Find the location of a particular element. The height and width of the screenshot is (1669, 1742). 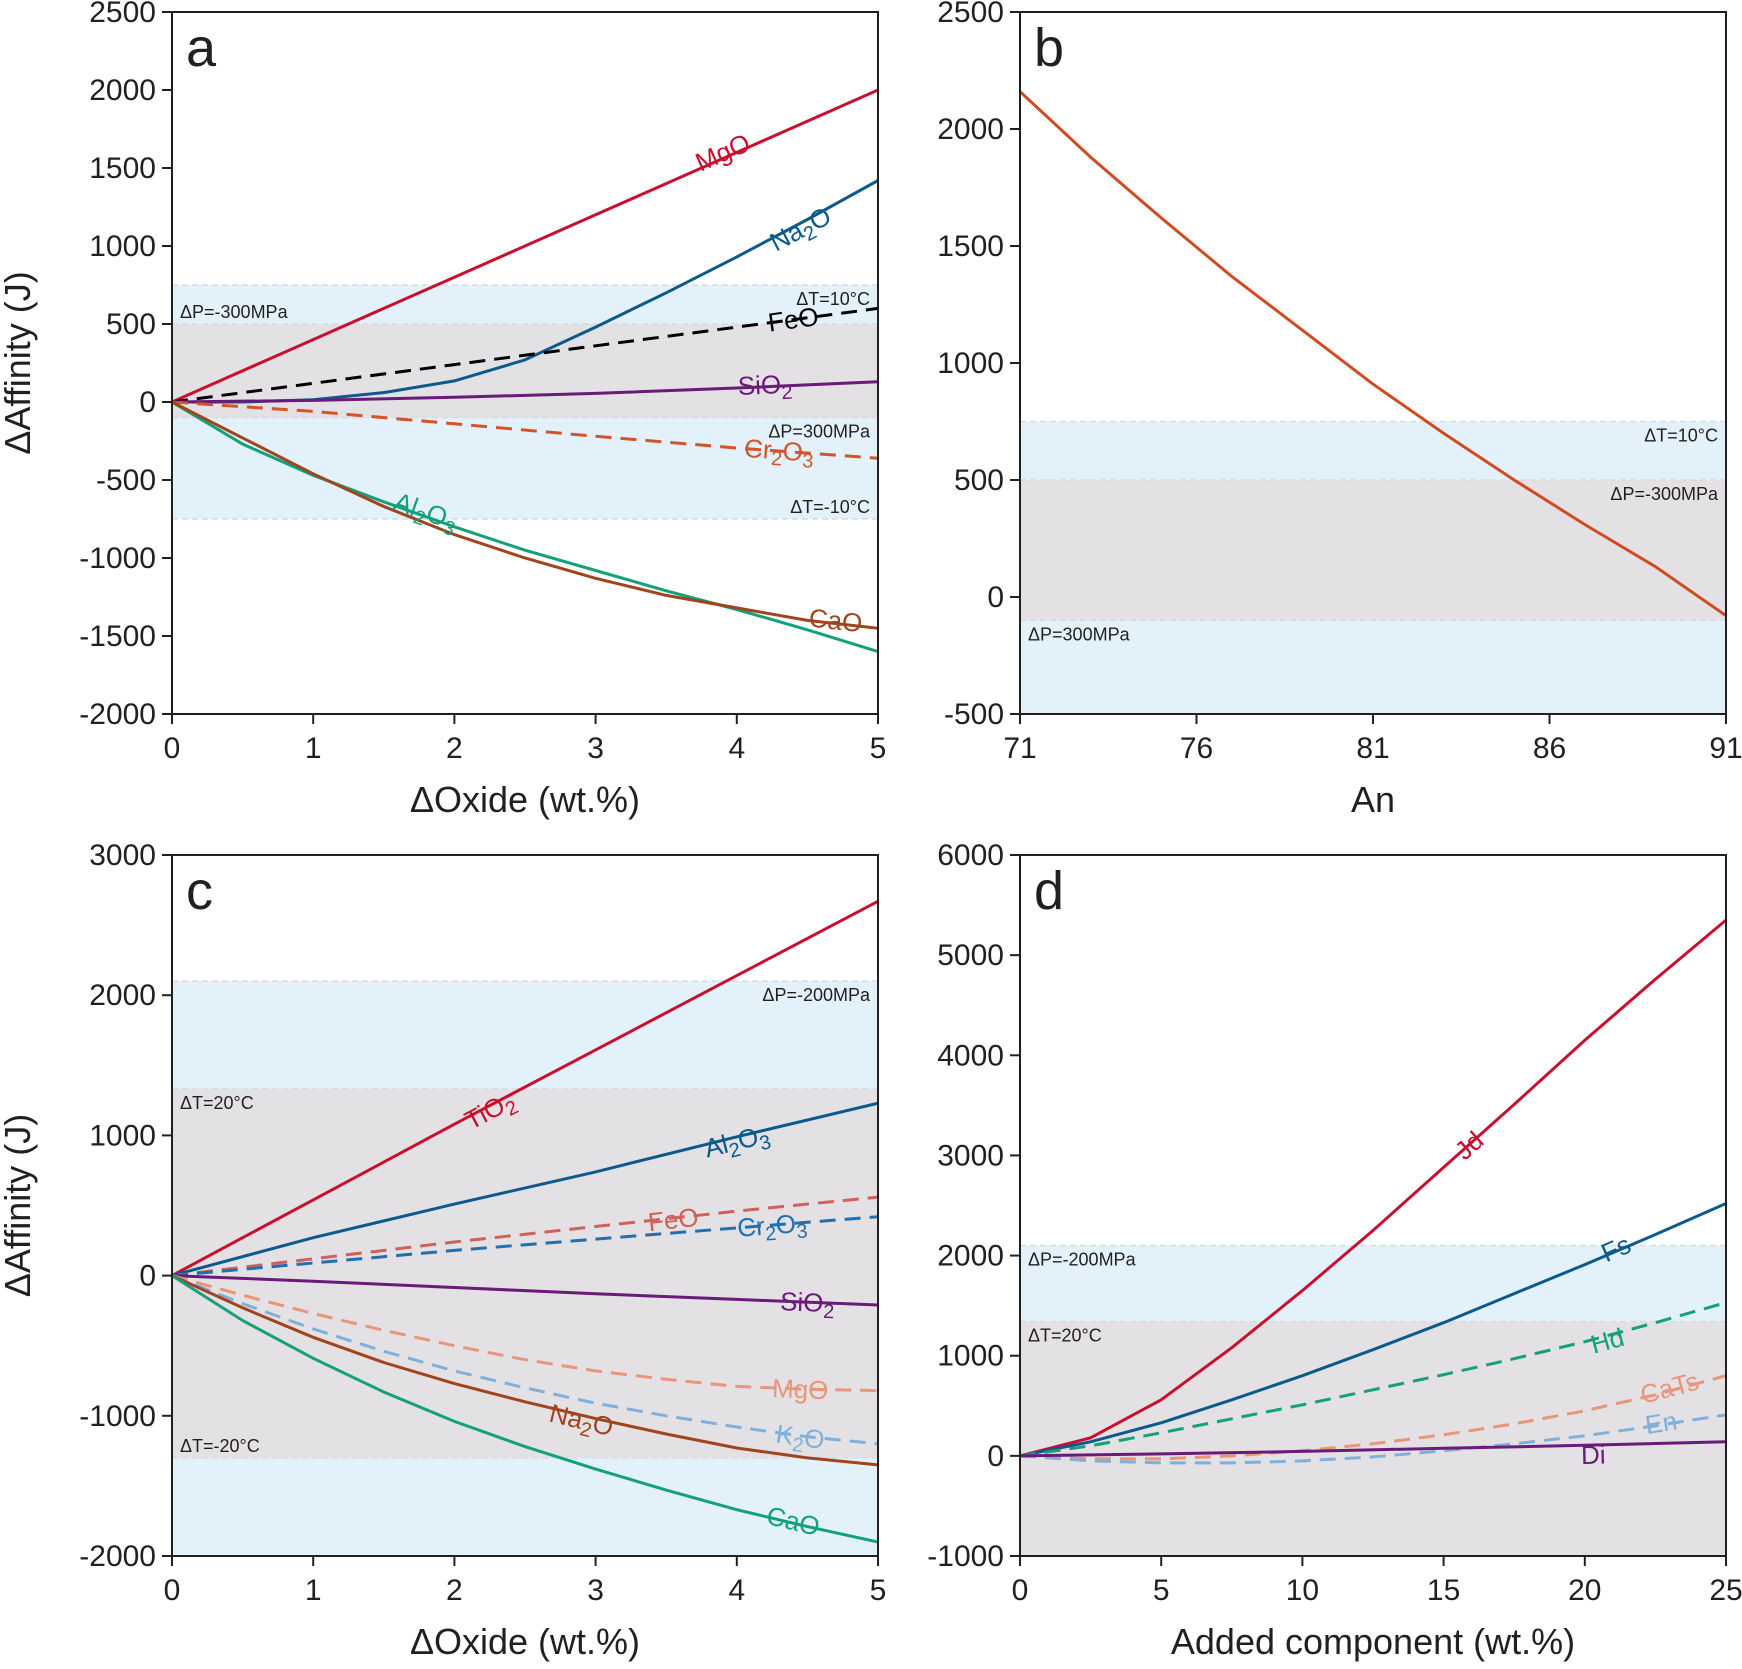

series-line-Na2O is located at coordinates (525, 1370).